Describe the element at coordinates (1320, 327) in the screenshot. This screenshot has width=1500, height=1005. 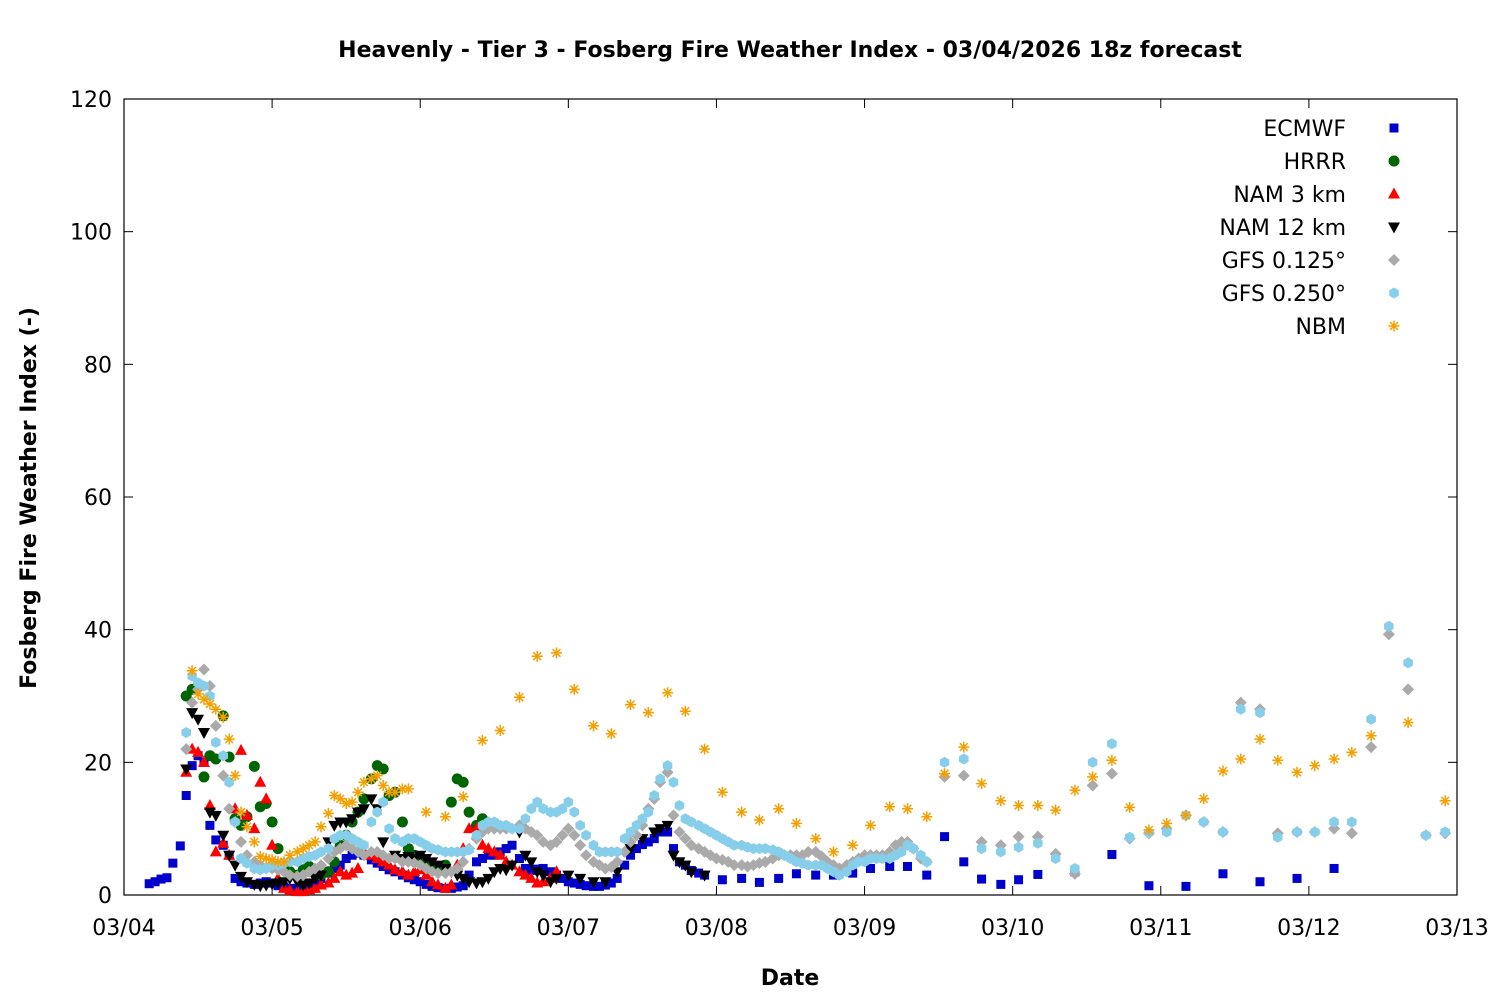
I see `legend-label: NBM` at that location.